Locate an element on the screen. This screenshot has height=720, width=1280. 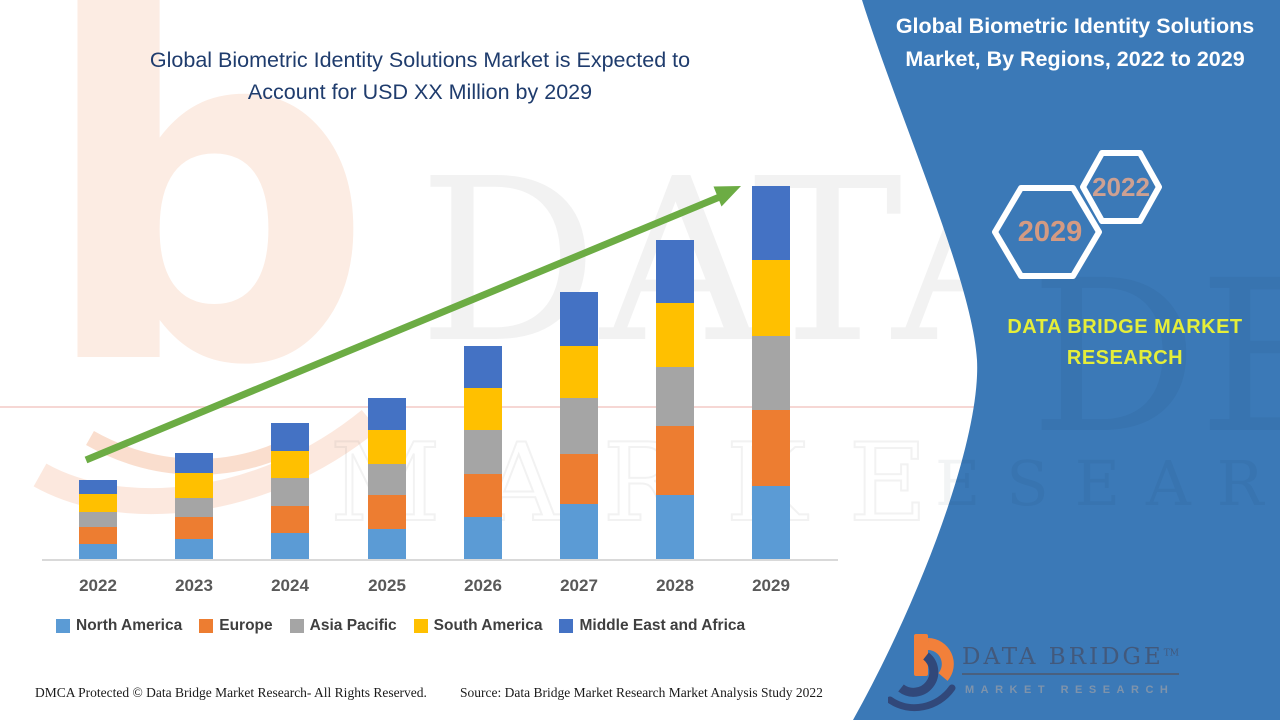
logo-b-mark is located at coordinates (922, 673).